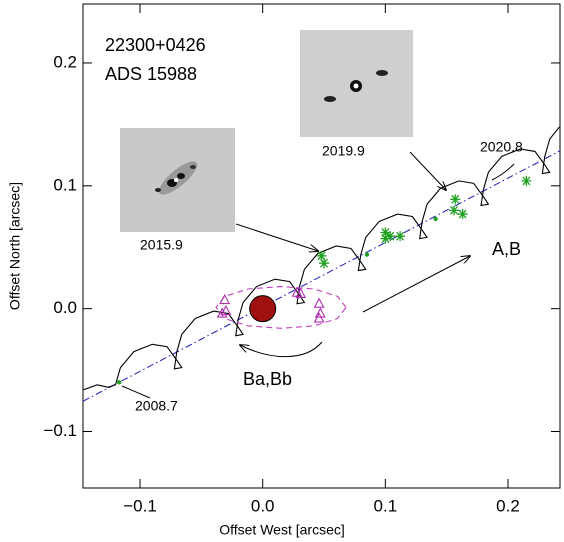 The width and height of the screenshot is (564, 542). Describe the element at coordinates (281, 307) in the screenshot. I see `orbit-line` at that location.